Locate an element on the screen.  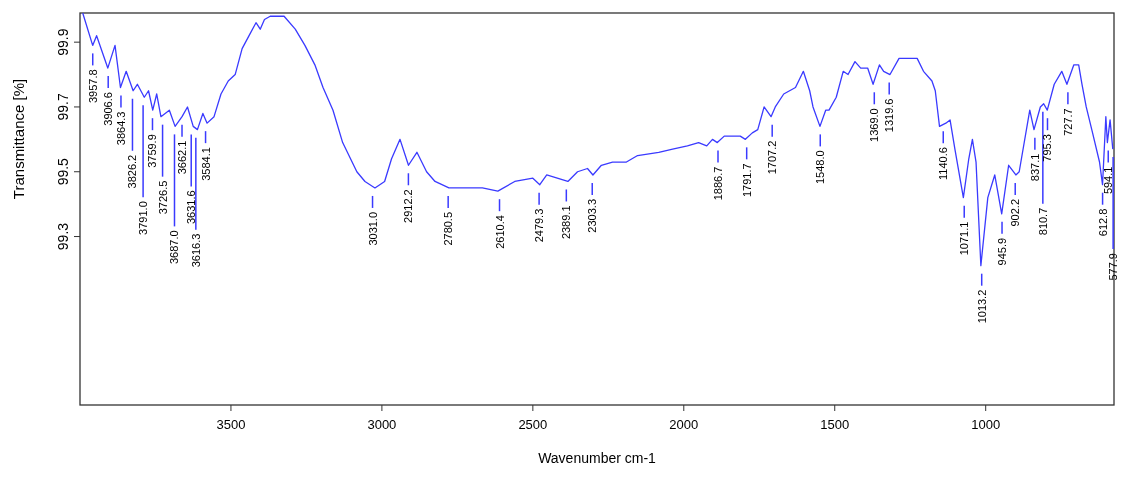
x-tick-label: 2500 is located at coordinates (533, 424).